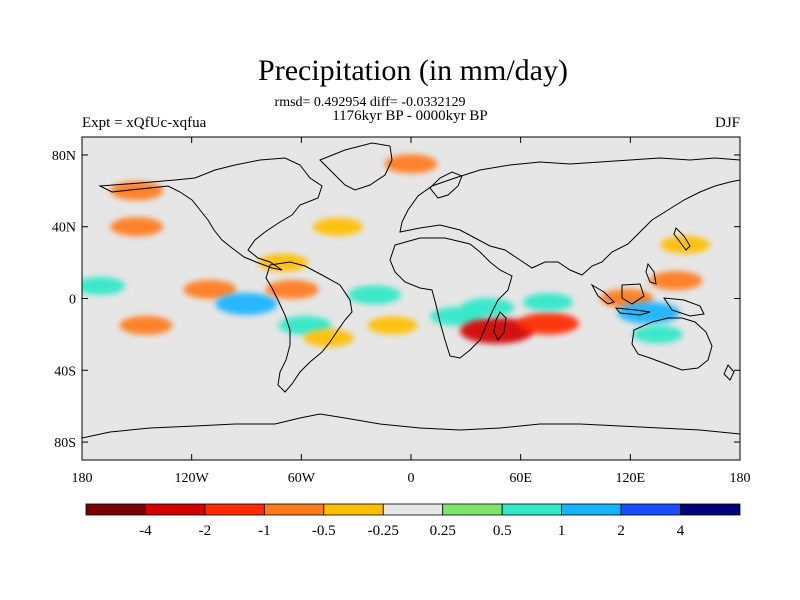 Image resolution: width=800 pixels, height=600 pixels. What do you see at coordinates (210, 214) in the screenshot?
I see `coastline-north-america` at bounding box center [210, 214].